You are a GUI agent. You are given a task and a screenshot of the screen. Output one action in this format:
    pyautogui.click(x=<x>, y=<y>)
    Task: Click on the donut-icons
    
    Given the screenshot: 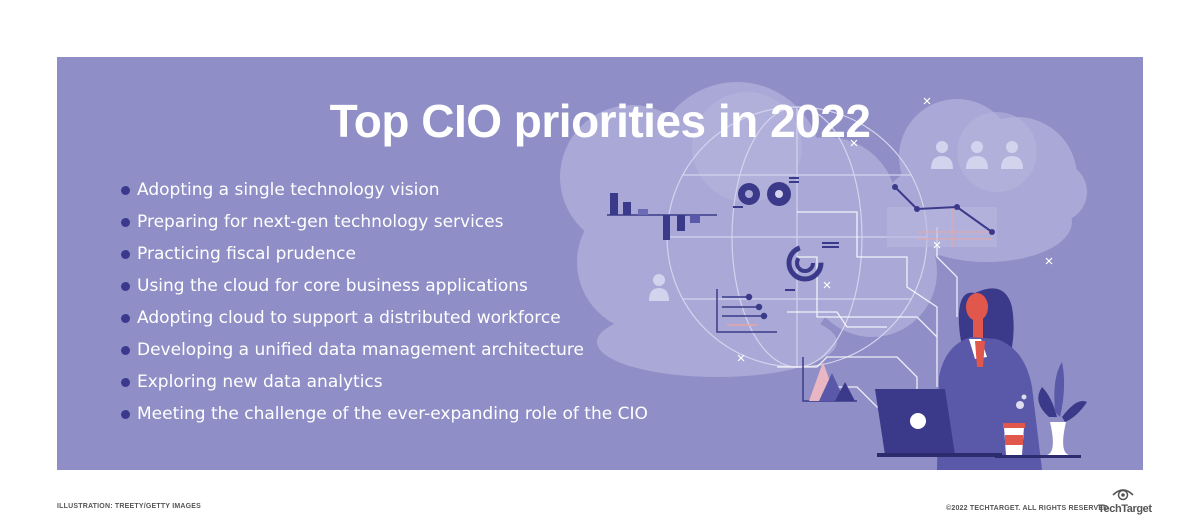 What is the action you would take?
    pyautogui.click(x=766, y=192)
    